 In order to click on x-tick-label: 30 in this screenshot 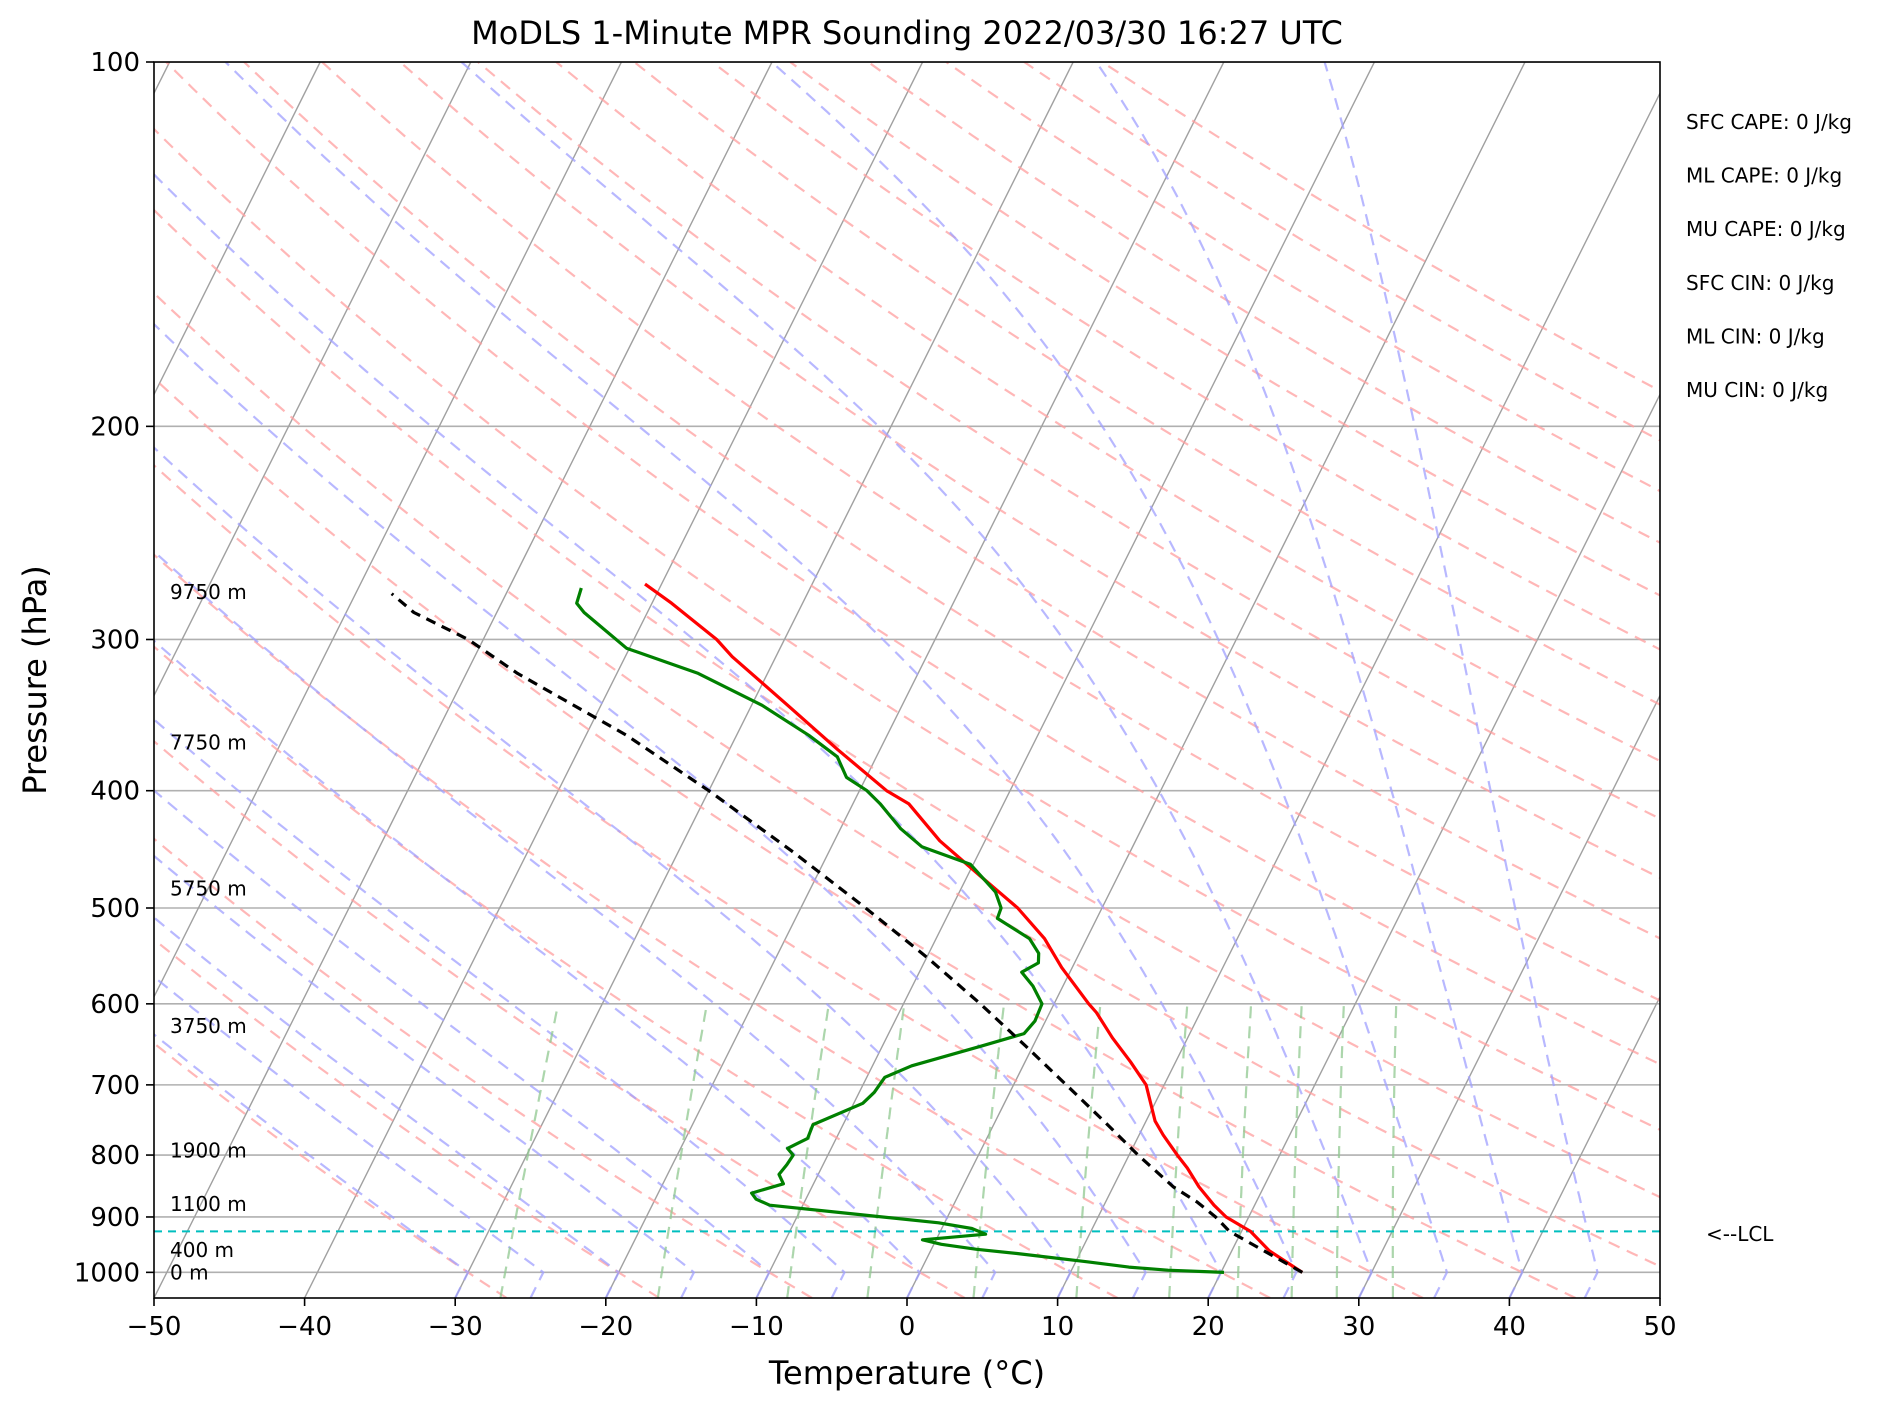, I will do `click(1358, 1327)`.